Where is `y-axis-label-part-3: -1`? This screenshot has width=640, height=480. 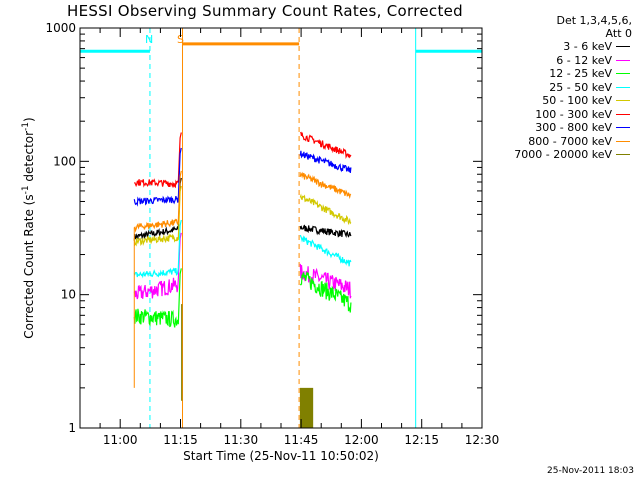 y-axis-label-part-3: -1 is located at coordinates (26, 126).